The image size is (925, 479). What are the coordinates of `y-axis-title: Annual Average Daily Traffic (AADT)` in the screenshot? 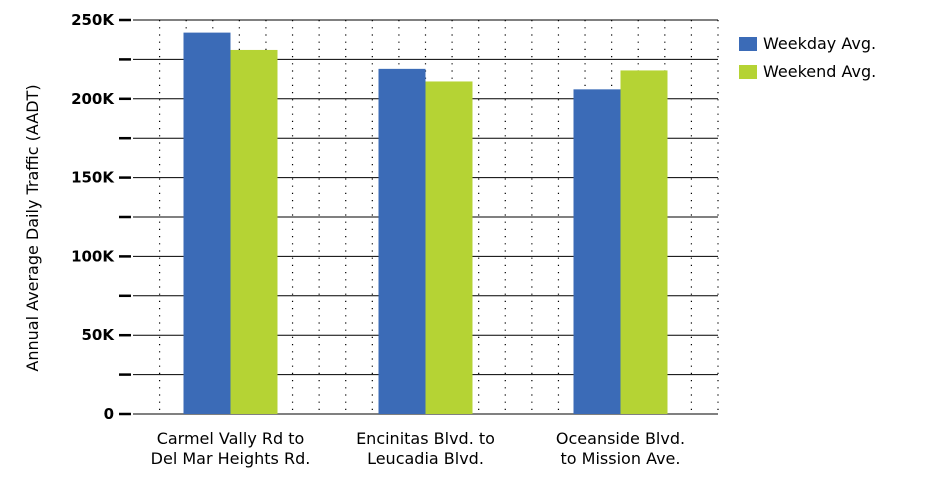 It's located at (32, 227).